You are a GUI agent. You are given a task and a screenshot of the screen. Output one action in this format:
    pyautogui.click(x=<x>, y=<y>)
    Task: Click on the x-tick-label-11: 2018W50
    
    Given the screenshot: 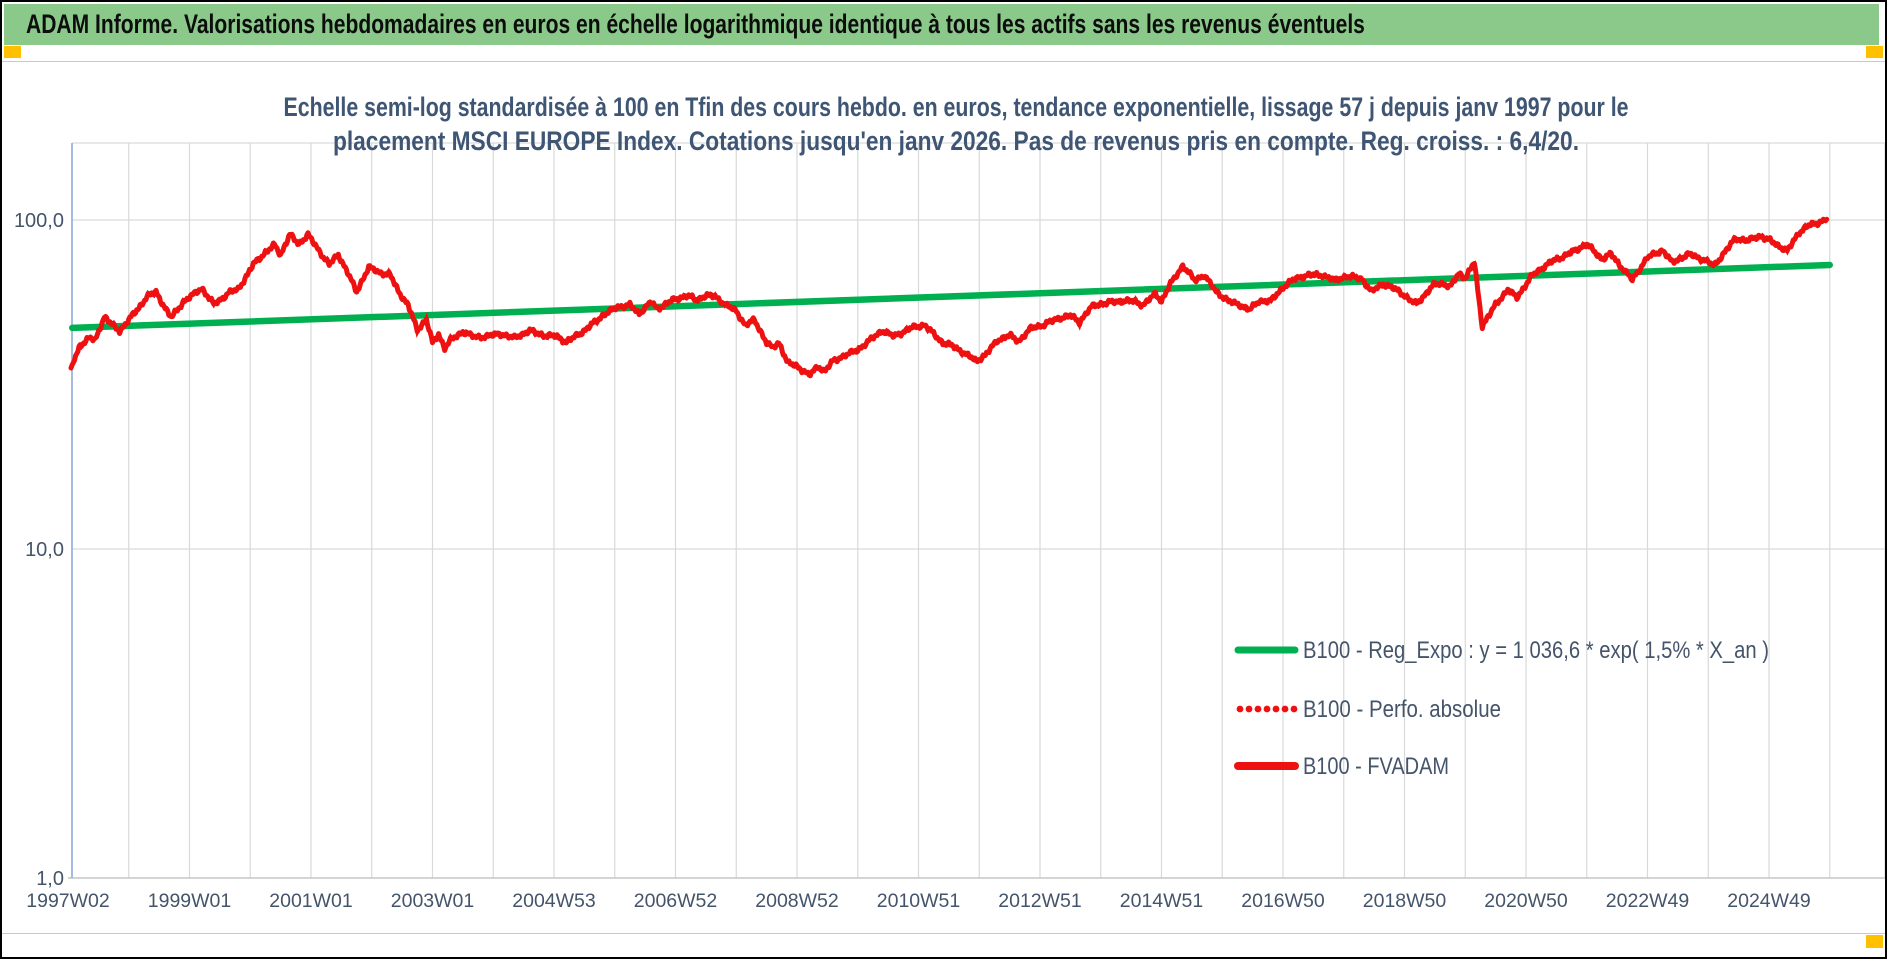 What is the action you would take?
    pyautogui.click(x=1405, y=901)
    